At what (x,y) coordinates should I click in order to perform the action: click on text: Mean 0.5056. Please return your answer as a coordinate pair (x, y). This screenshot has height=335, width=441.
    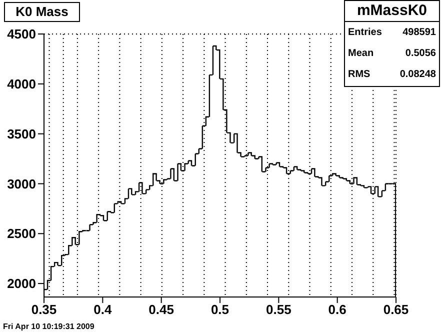
    Looking at the image, I should click on (392, 53).